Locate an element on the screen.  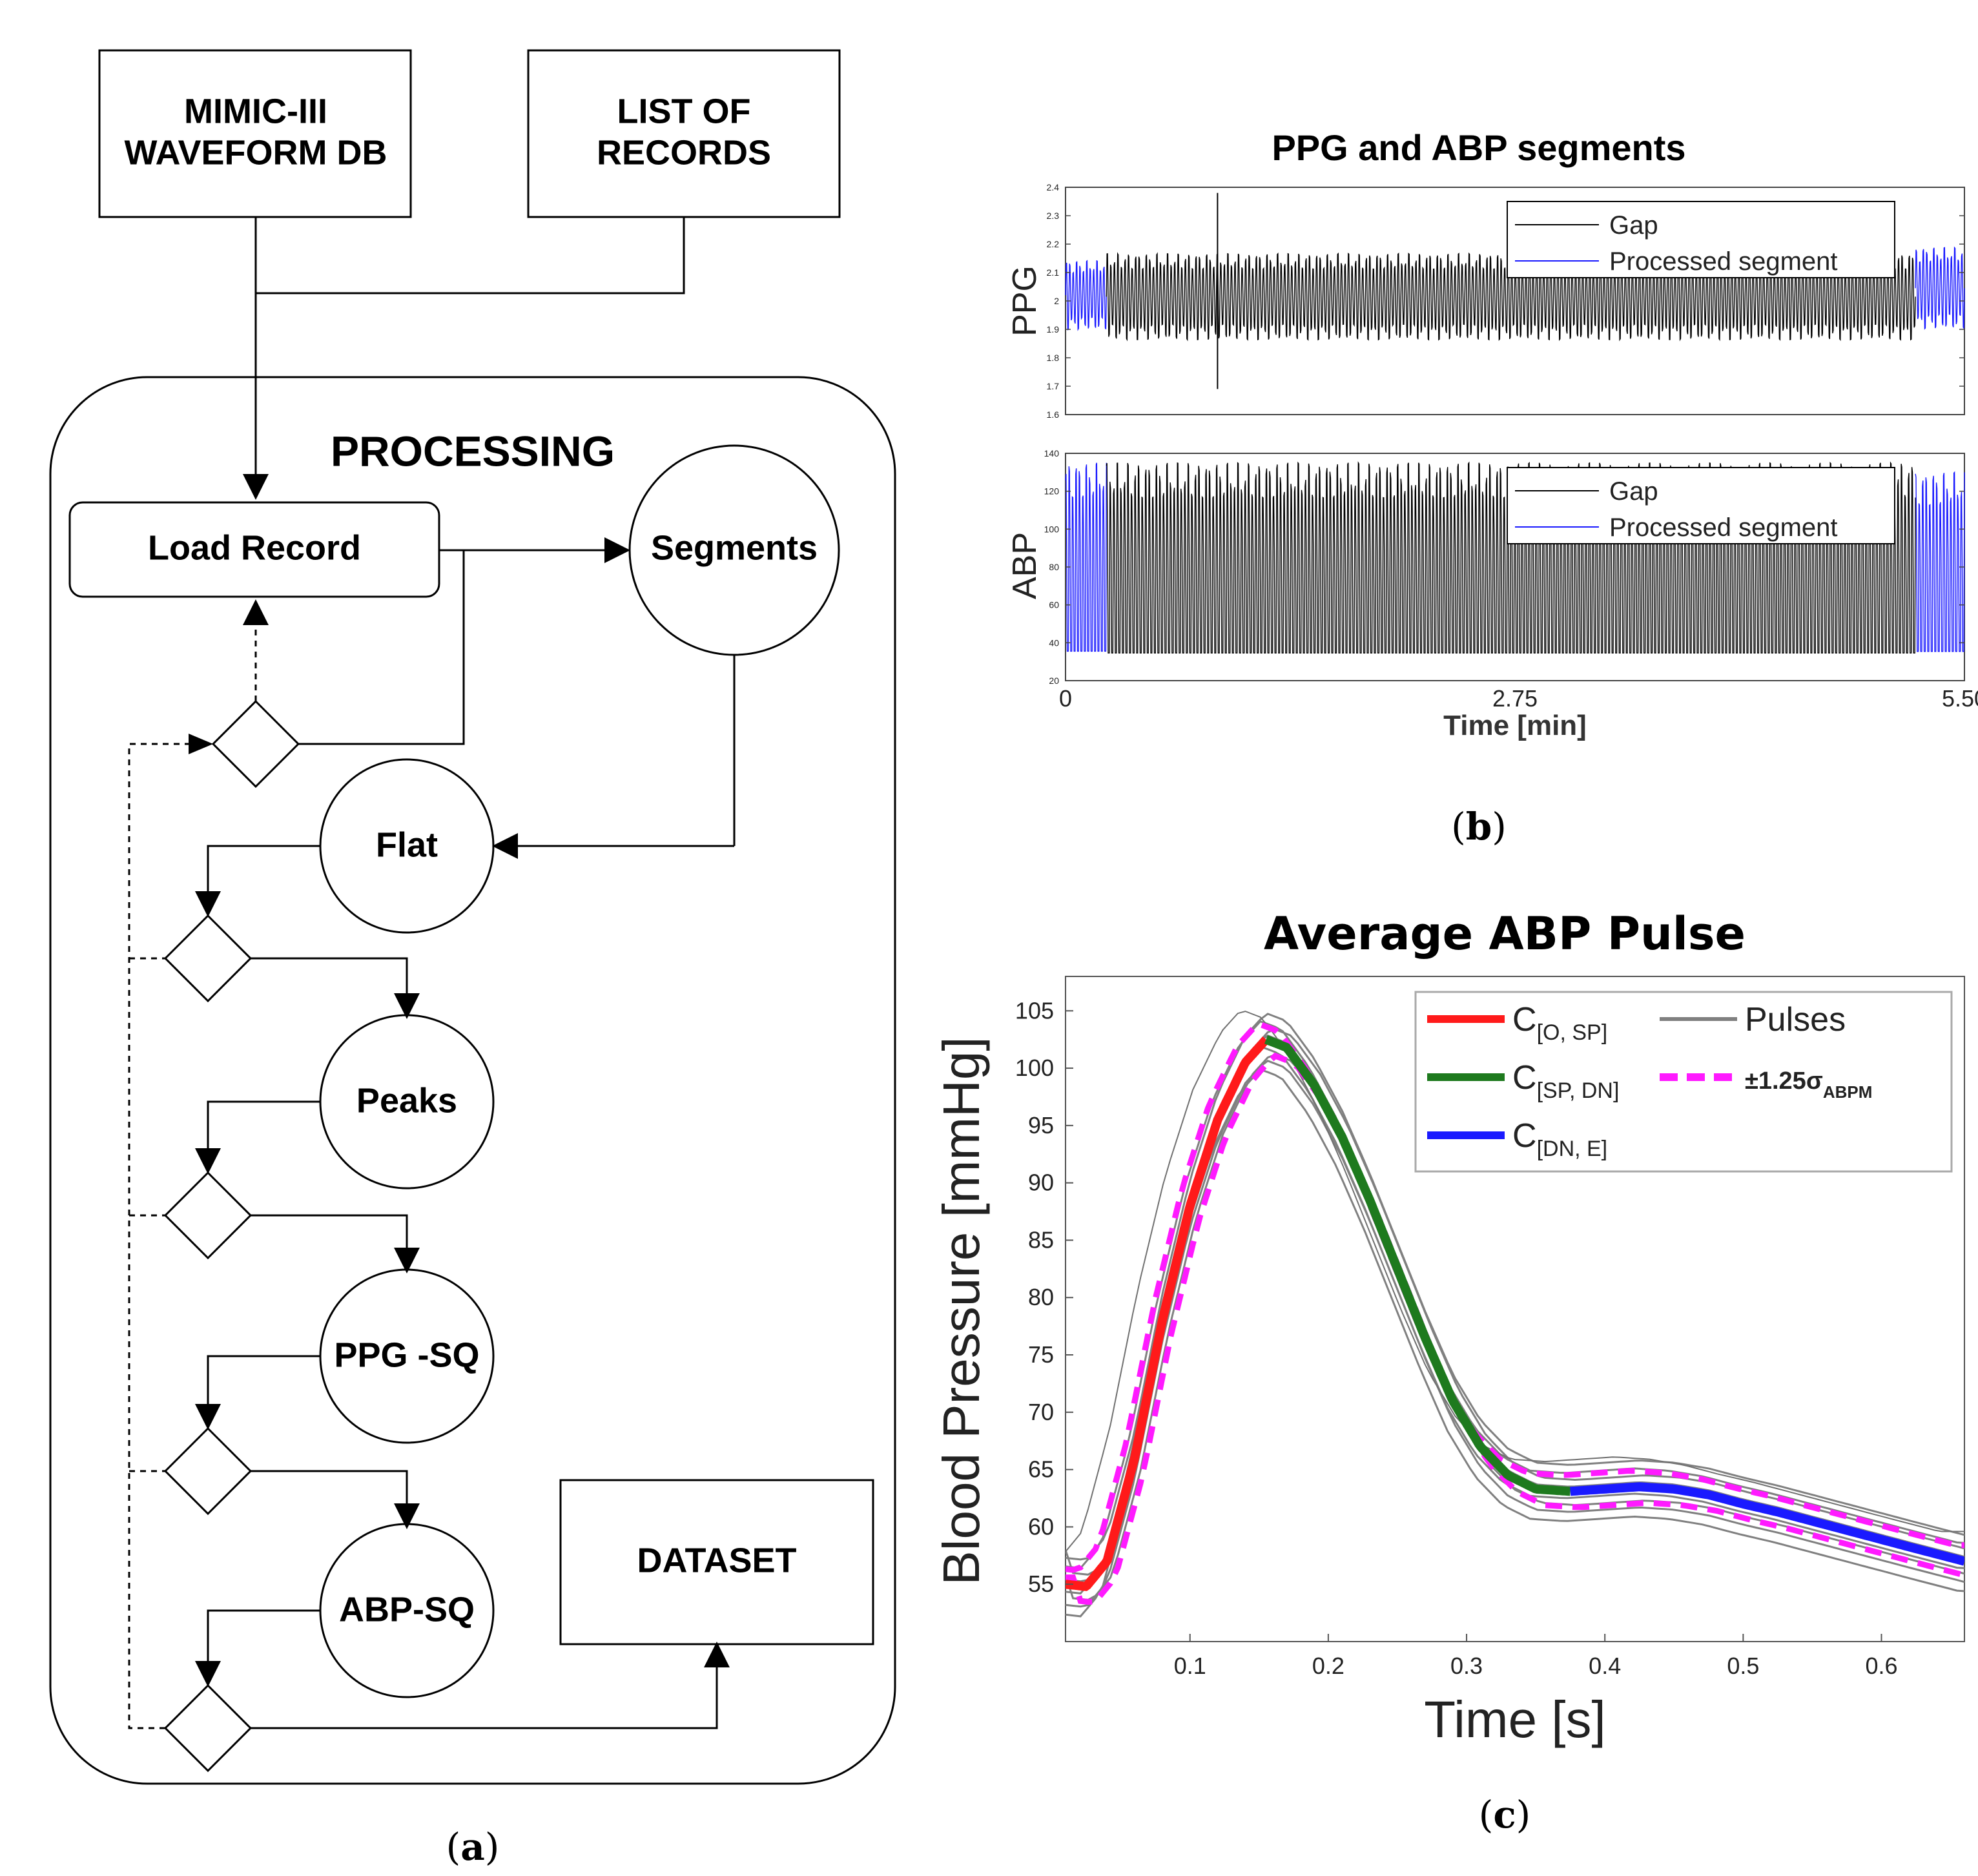
list-label-line1: LIST OF is located at coordinates (684, 111).